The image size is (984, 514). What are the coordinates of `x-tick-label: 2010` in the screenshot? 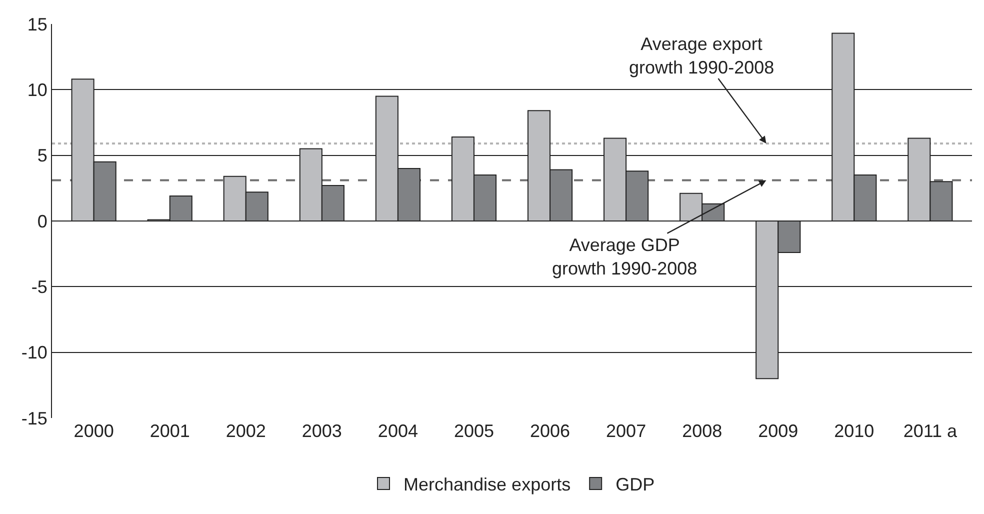 It's located at (854, 431).